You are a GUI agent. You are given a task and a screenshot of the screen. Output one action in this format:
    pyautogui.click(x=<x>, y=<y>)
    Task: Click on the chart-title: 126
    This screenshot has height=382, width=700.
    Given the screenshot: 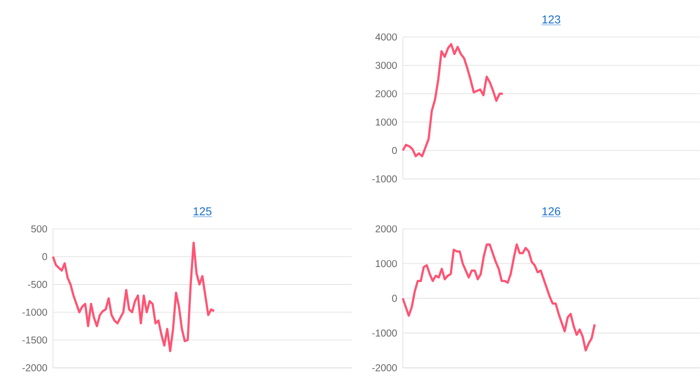 What is the action you would take?
    pyautogui.click(x=551, y=211)
    